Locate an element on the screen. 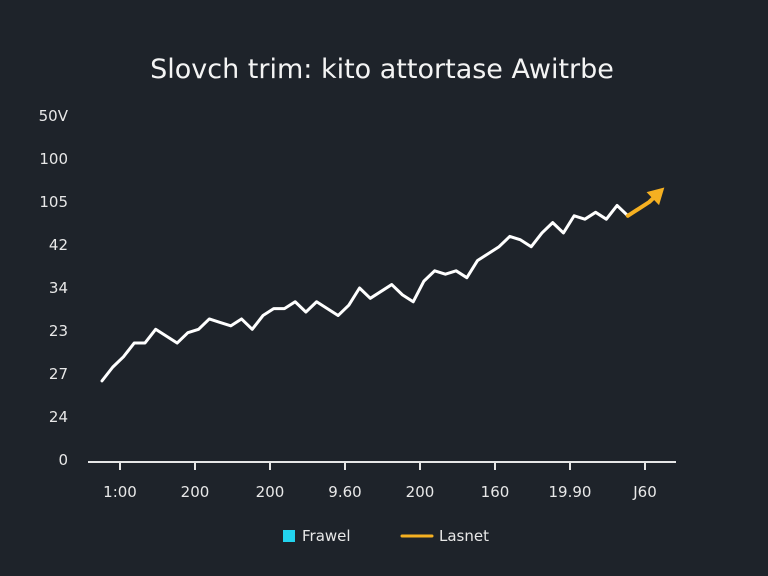 The height and width of the screenshot is (576, 768). x-tick-label: J60 is located at coordinates (644, 492).